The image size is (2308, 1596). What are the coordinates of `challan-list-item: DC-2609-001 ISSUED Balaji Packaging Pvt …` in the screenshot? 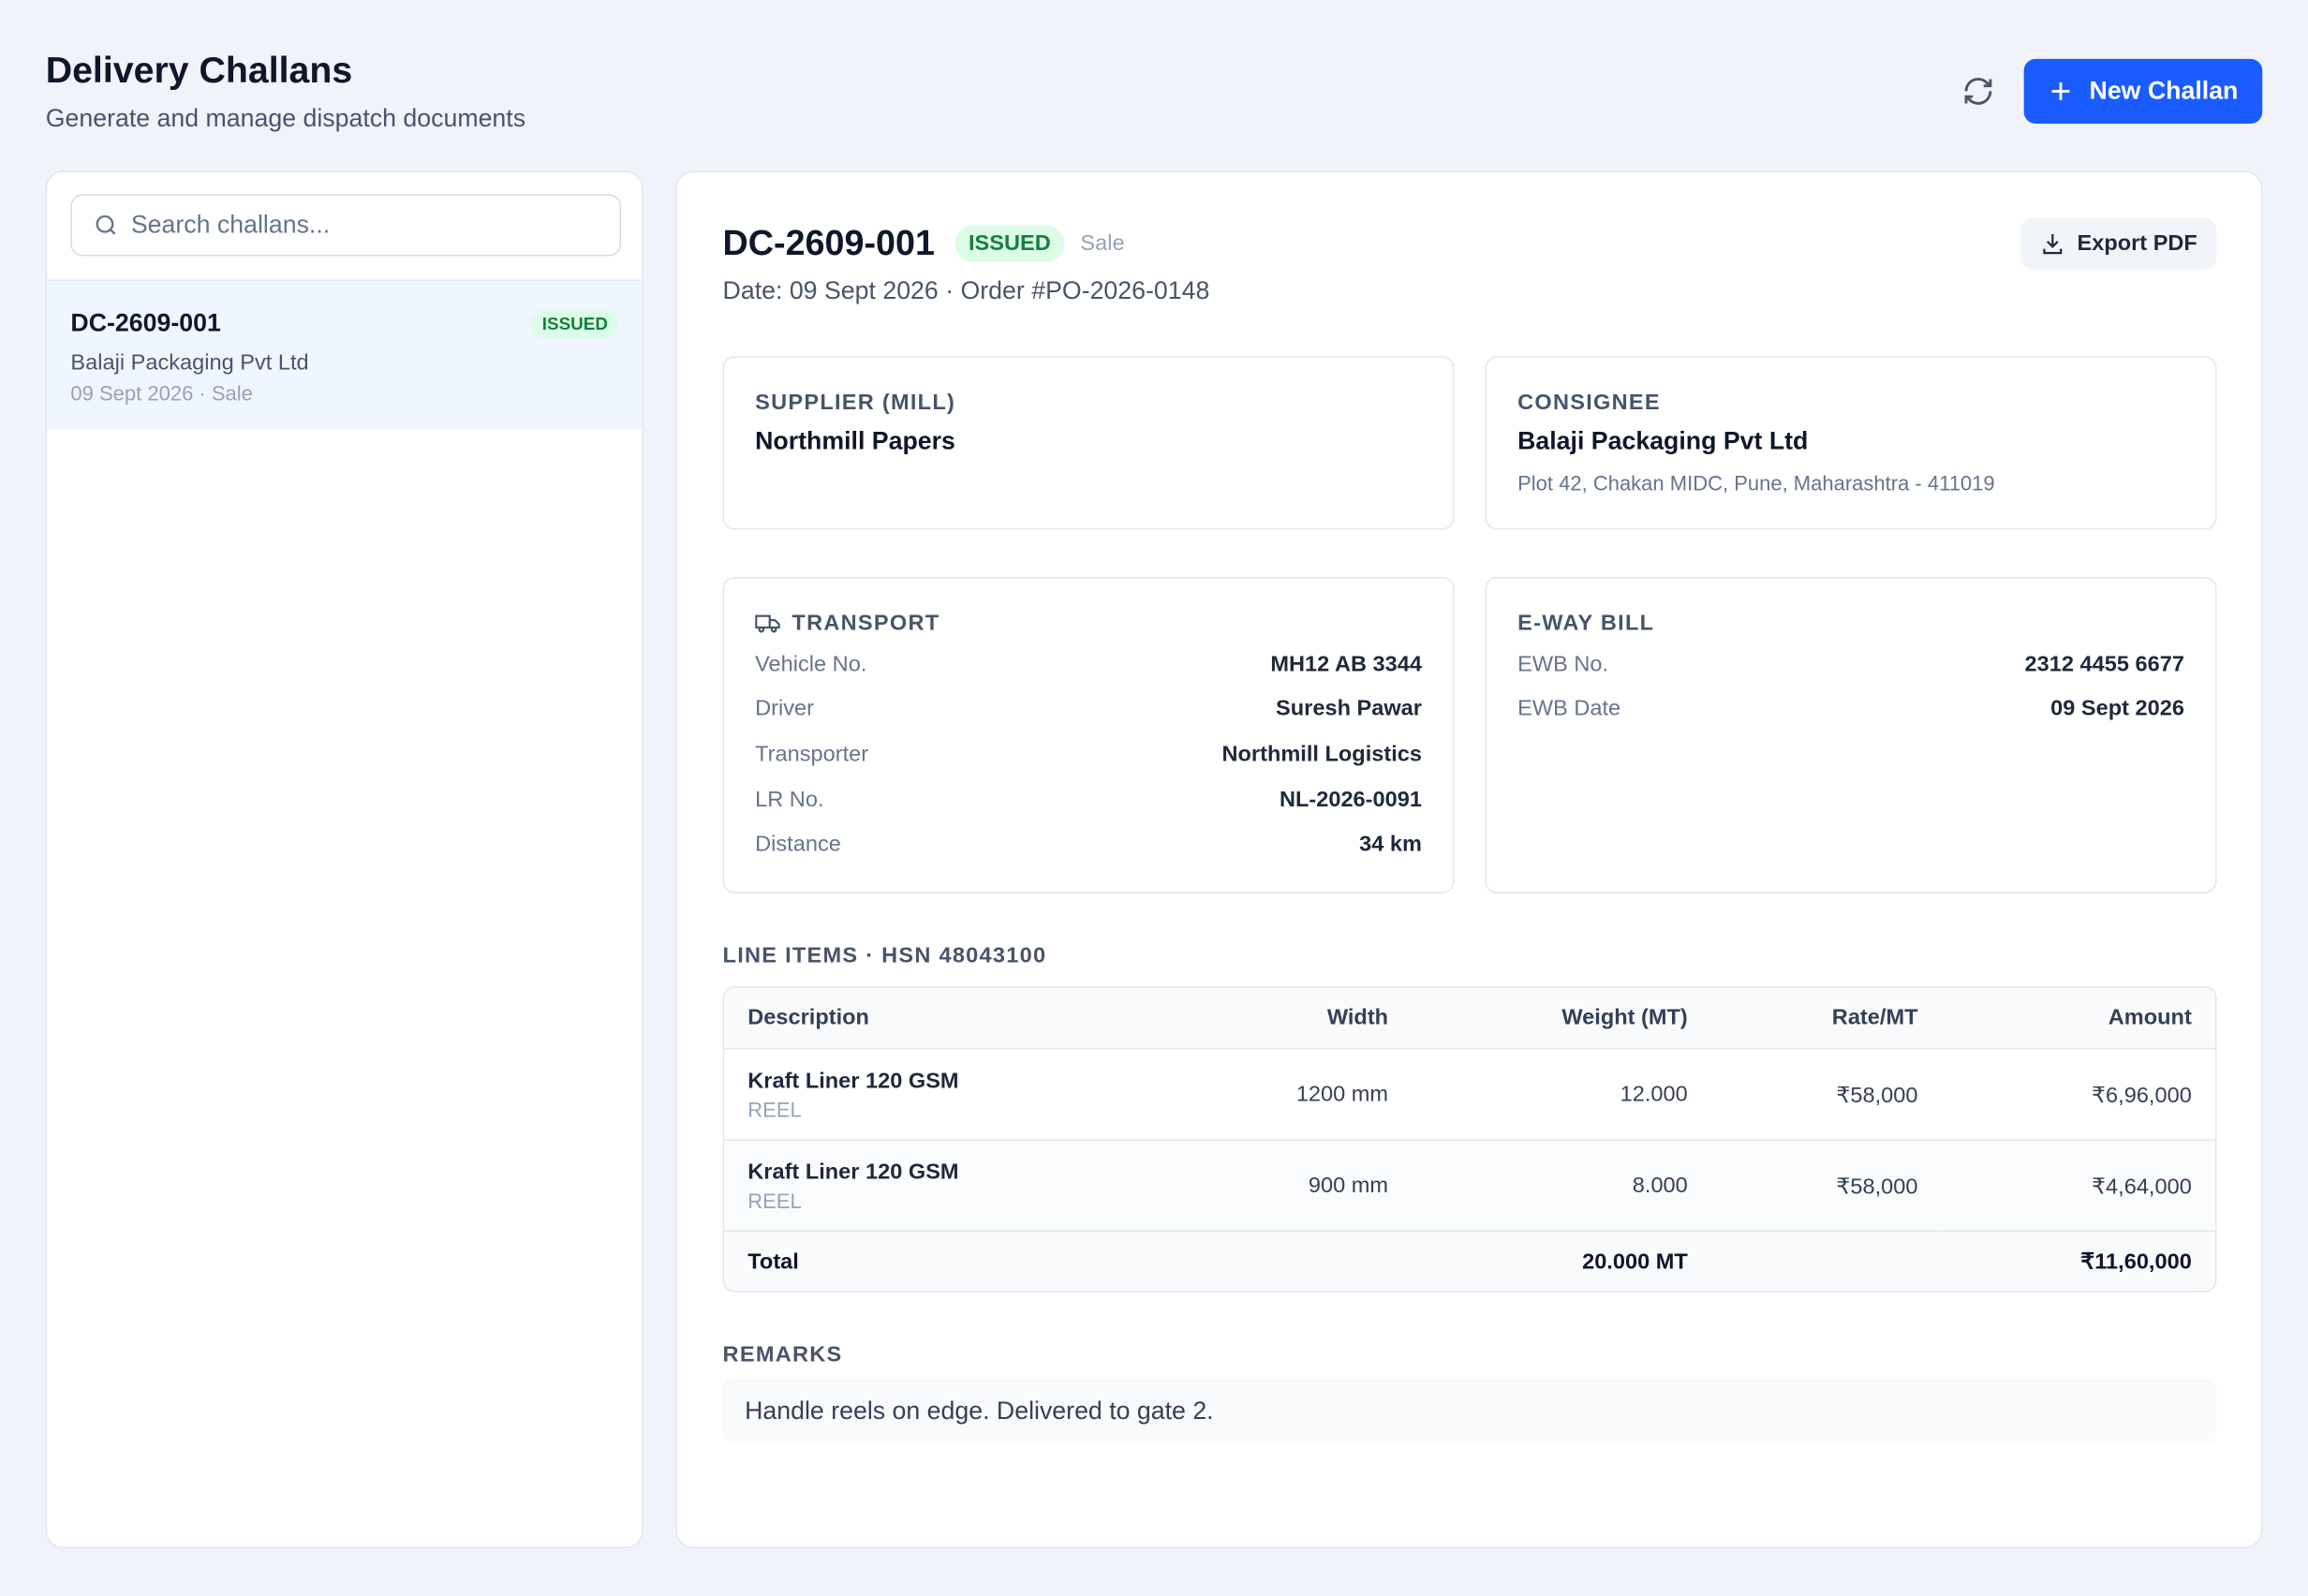 It's located at (345, 355).